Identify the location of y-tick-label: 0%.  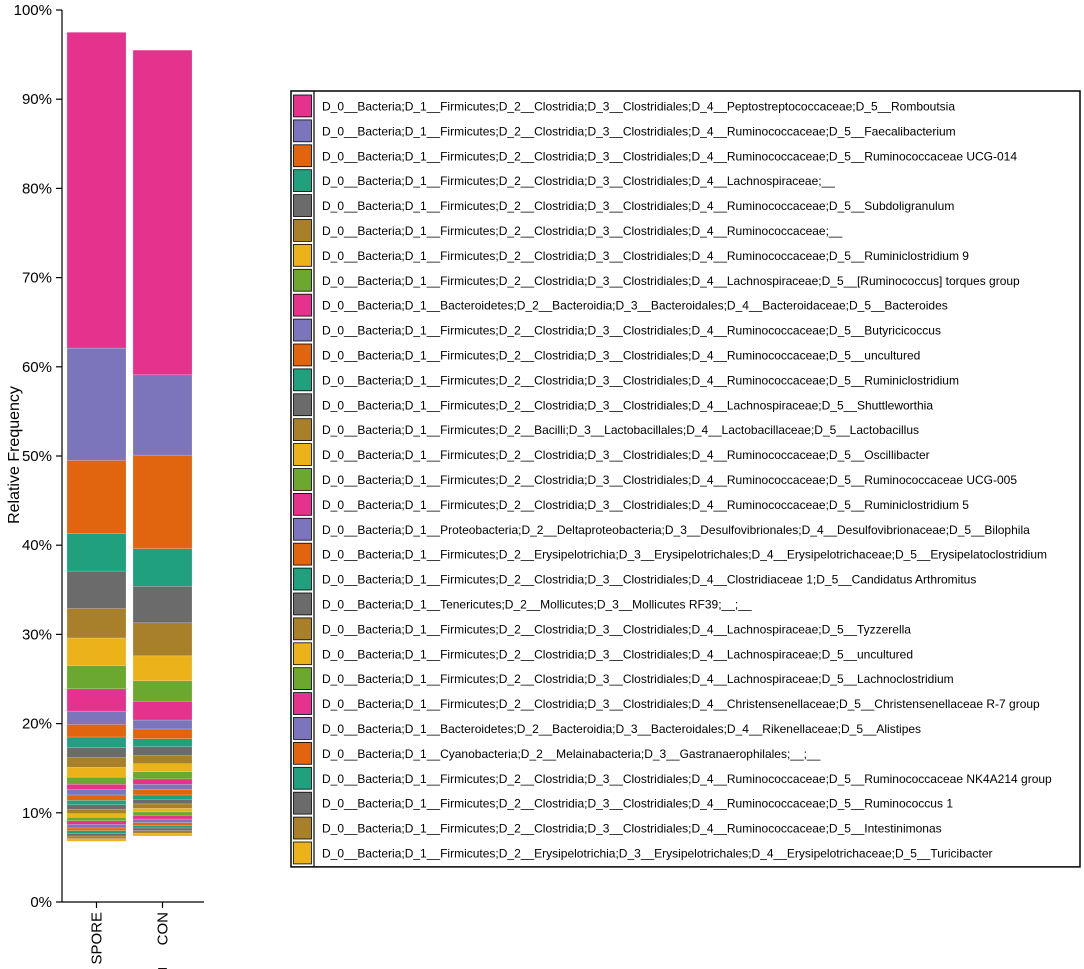
(41, 902).